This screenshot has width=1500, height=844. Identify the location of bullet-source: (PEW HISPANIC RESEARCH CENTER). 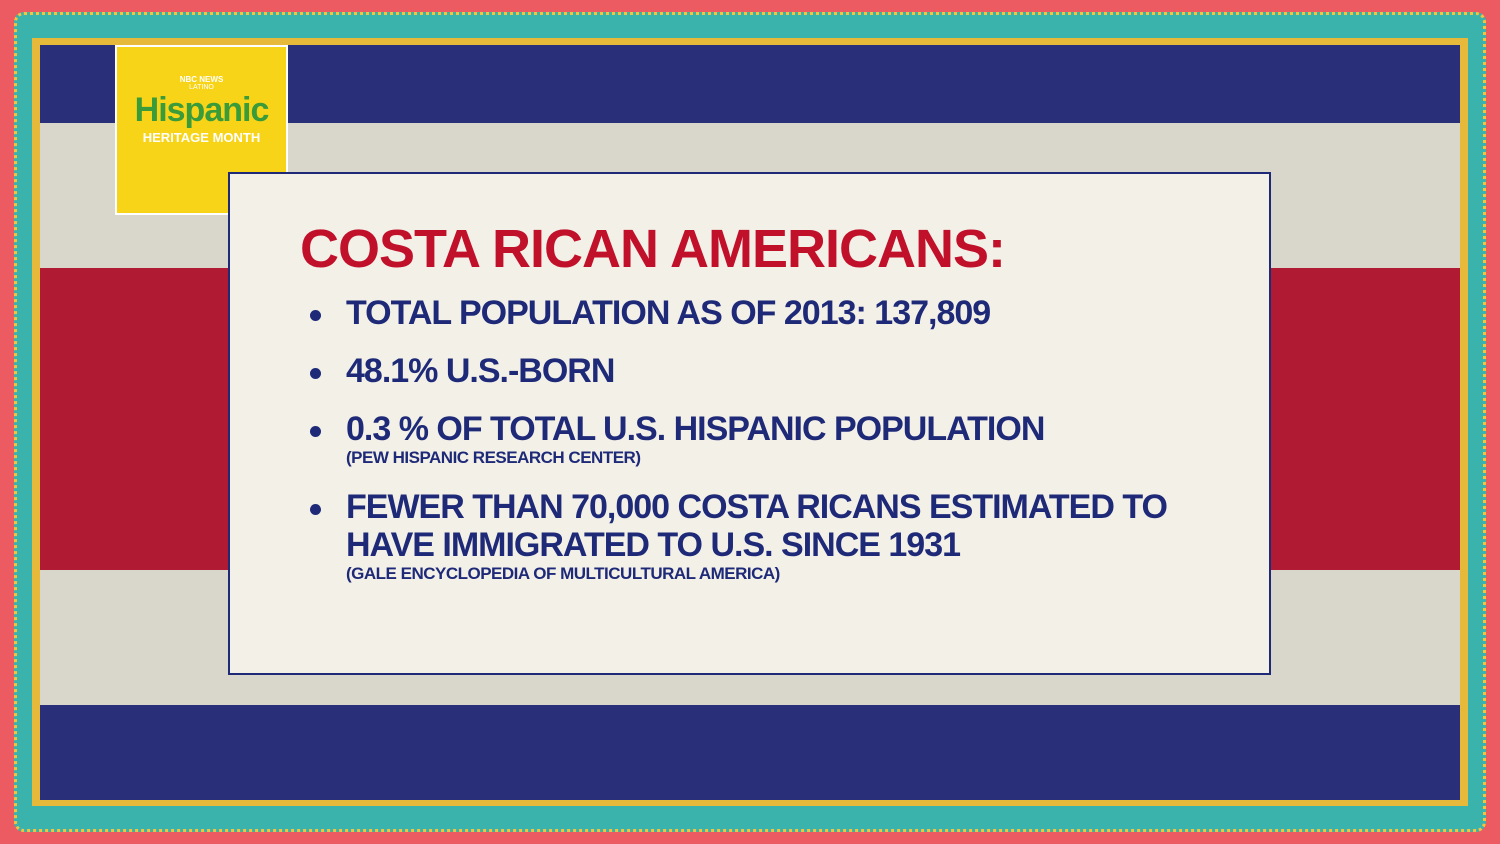
(493, 457).